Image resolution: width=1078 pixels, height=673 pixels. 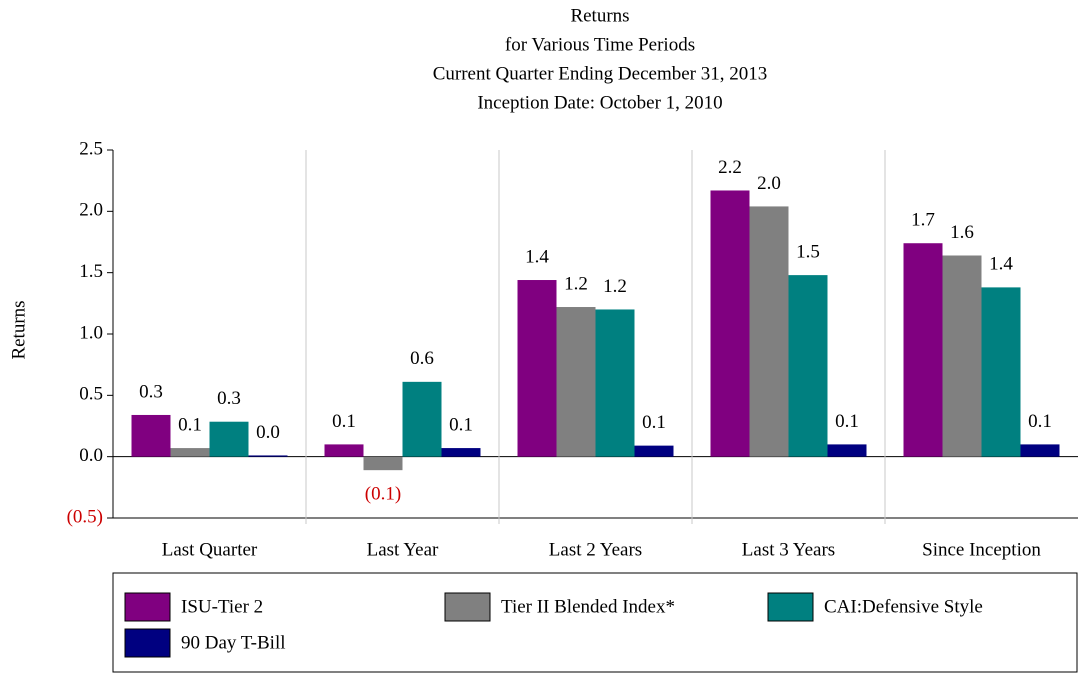 What do you see at coordinates (981, 549) in the screenshot?
I see `x-tick-label: Since Inception` at bounding box center [981, 549].